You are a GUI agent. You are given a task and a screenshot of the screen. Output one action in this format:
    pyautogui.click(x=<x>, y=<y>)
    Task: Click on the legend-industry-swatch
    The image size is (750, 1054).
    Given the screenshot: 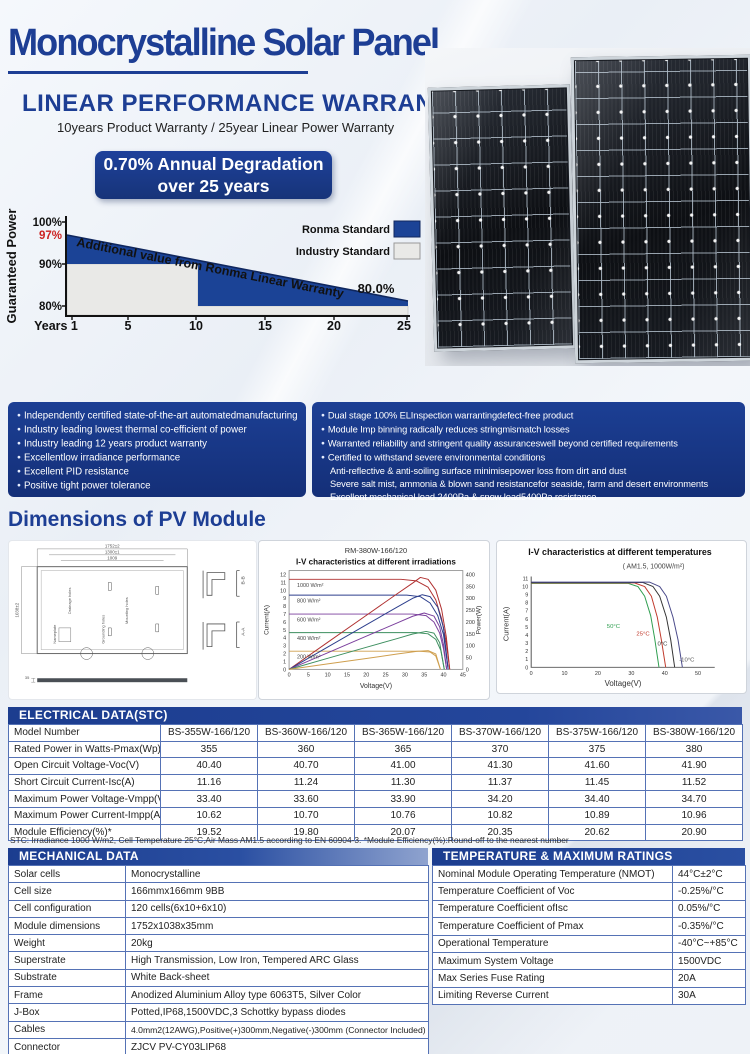 What is the action you would take?
    pyautogui.click(x=407, y=251)
    